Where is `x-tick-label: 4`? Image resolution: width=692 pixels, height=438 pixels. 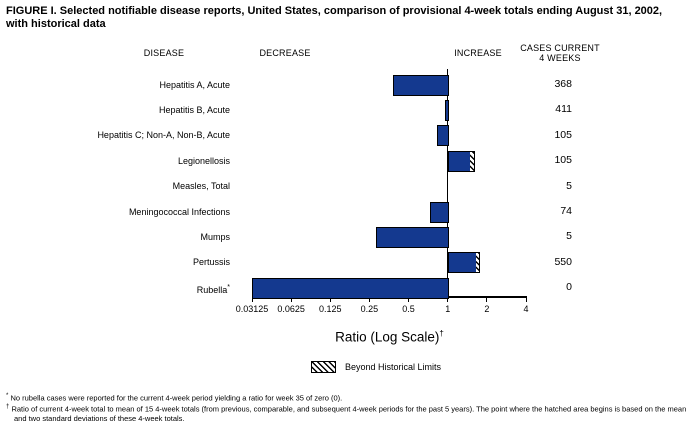 x-tick-label: 4 is located at coordinates (526, 309).